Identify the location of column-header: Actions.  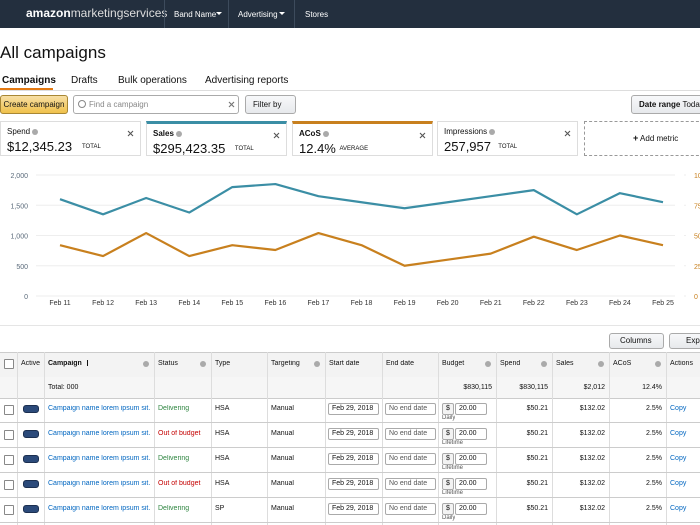
(683, 363).